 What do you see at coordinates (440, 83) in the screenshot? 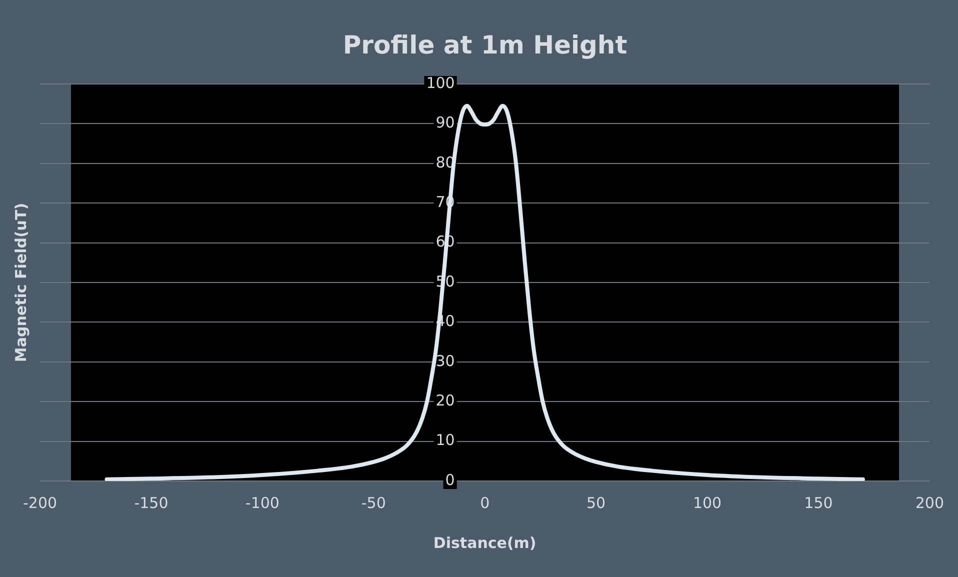
I see `y-tick-label: 100` at bounding box center [440, 83].